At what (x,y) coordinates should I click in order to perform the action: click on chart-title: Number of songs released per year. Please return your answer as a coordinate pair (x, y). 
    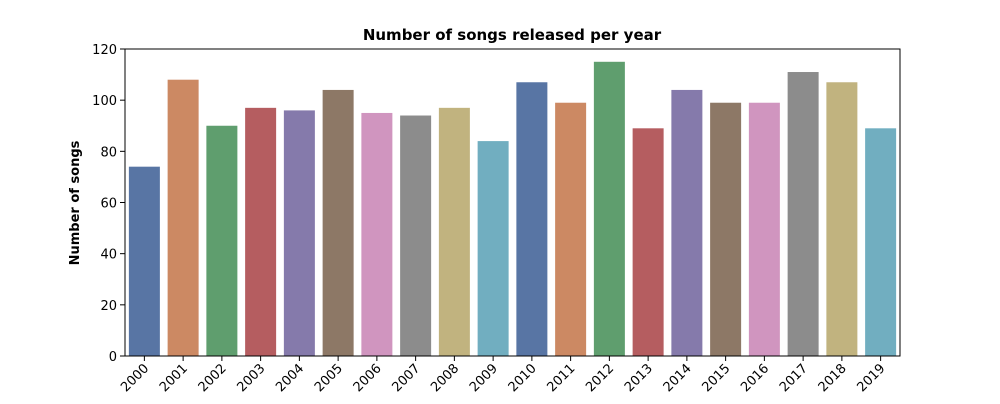
    Looking at the image, I should click on (512, 35).